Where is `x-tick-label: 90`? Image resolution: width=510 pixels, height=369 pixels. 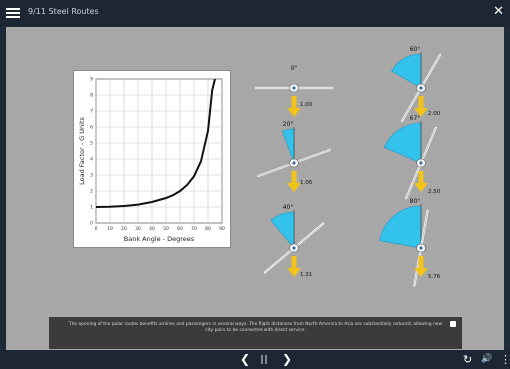 x-tick-label: 90 is located at coordinates (222, 229).